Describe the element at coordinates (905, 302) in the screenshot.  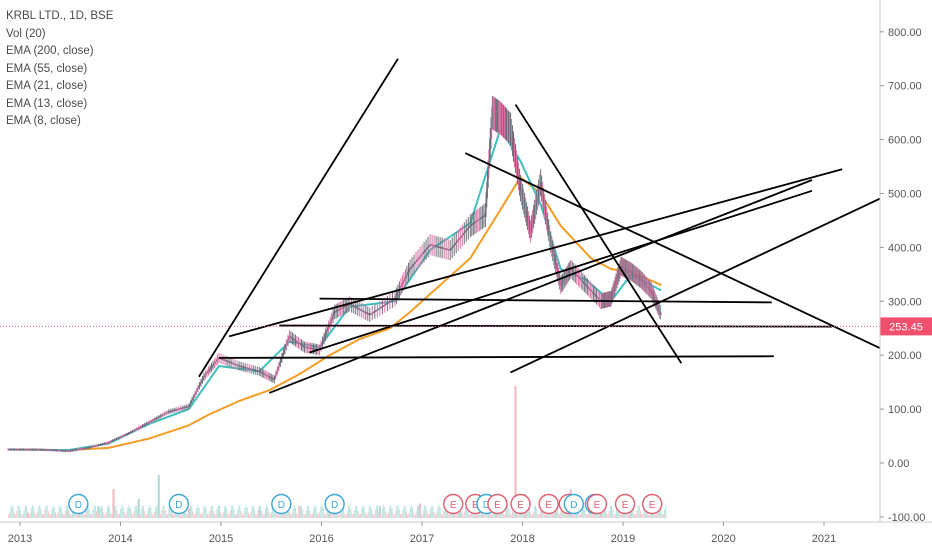
I see `y-tick-label: 300.00` at that location.